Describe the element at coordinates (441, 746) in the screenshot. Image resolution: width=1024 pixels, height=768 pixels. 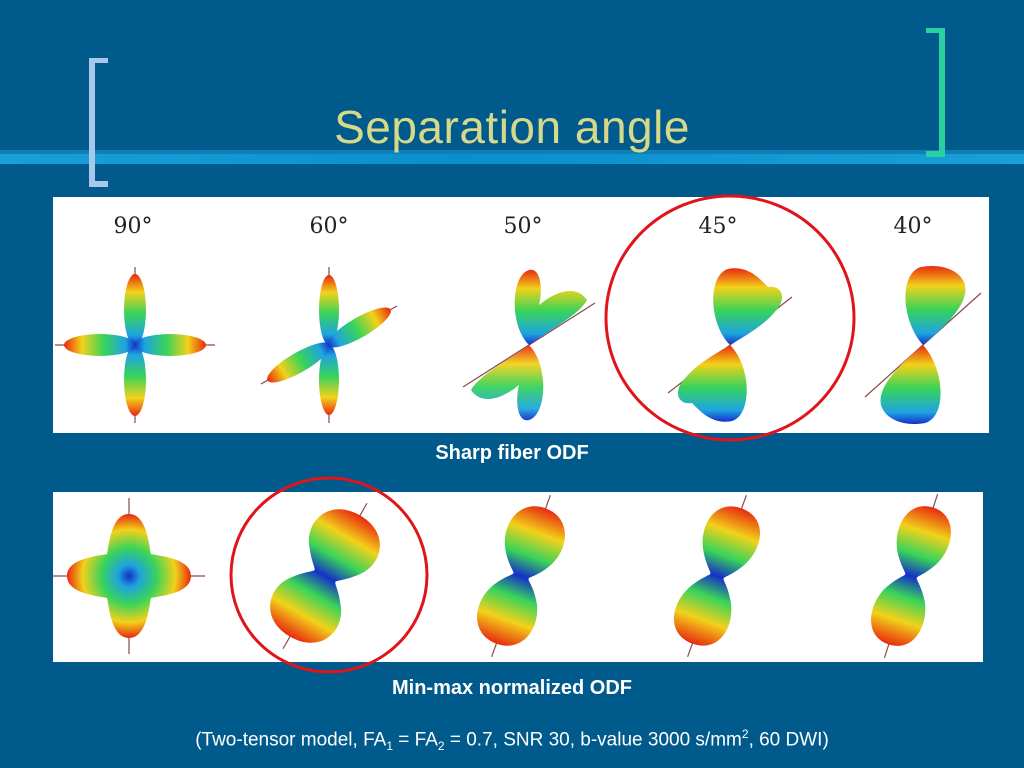
I see `footnote-sub2: 2` at that location.